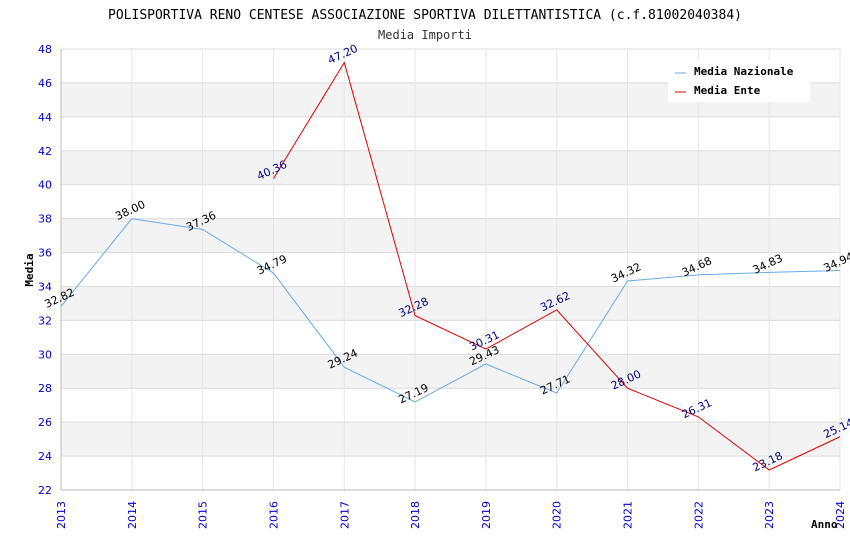 The image size is (850, 550). What do you see at coordinates (557, 515) in the screenshot?
I see `x-tick-label: 2020` at bounding box center [557, 515].